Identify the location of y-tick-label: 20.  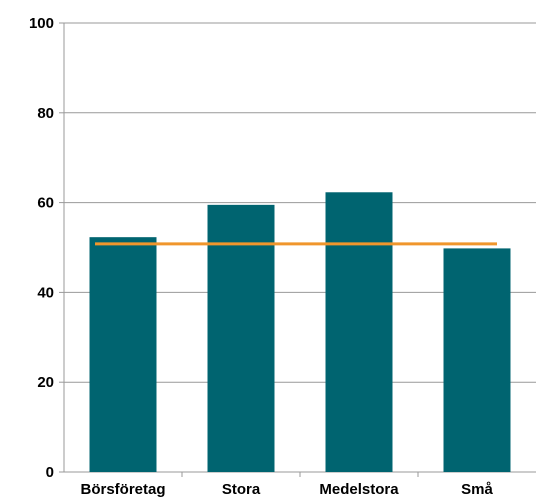
(45, 382).